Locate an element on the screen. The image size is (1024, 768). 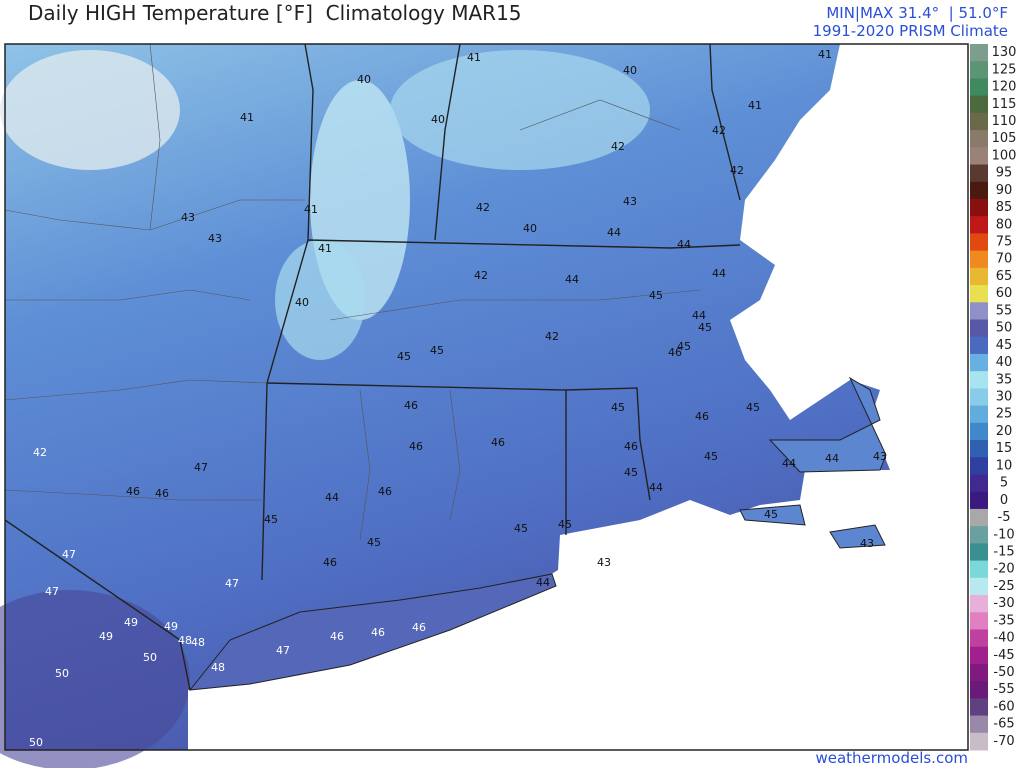
island is located at coordinates (857, 536).